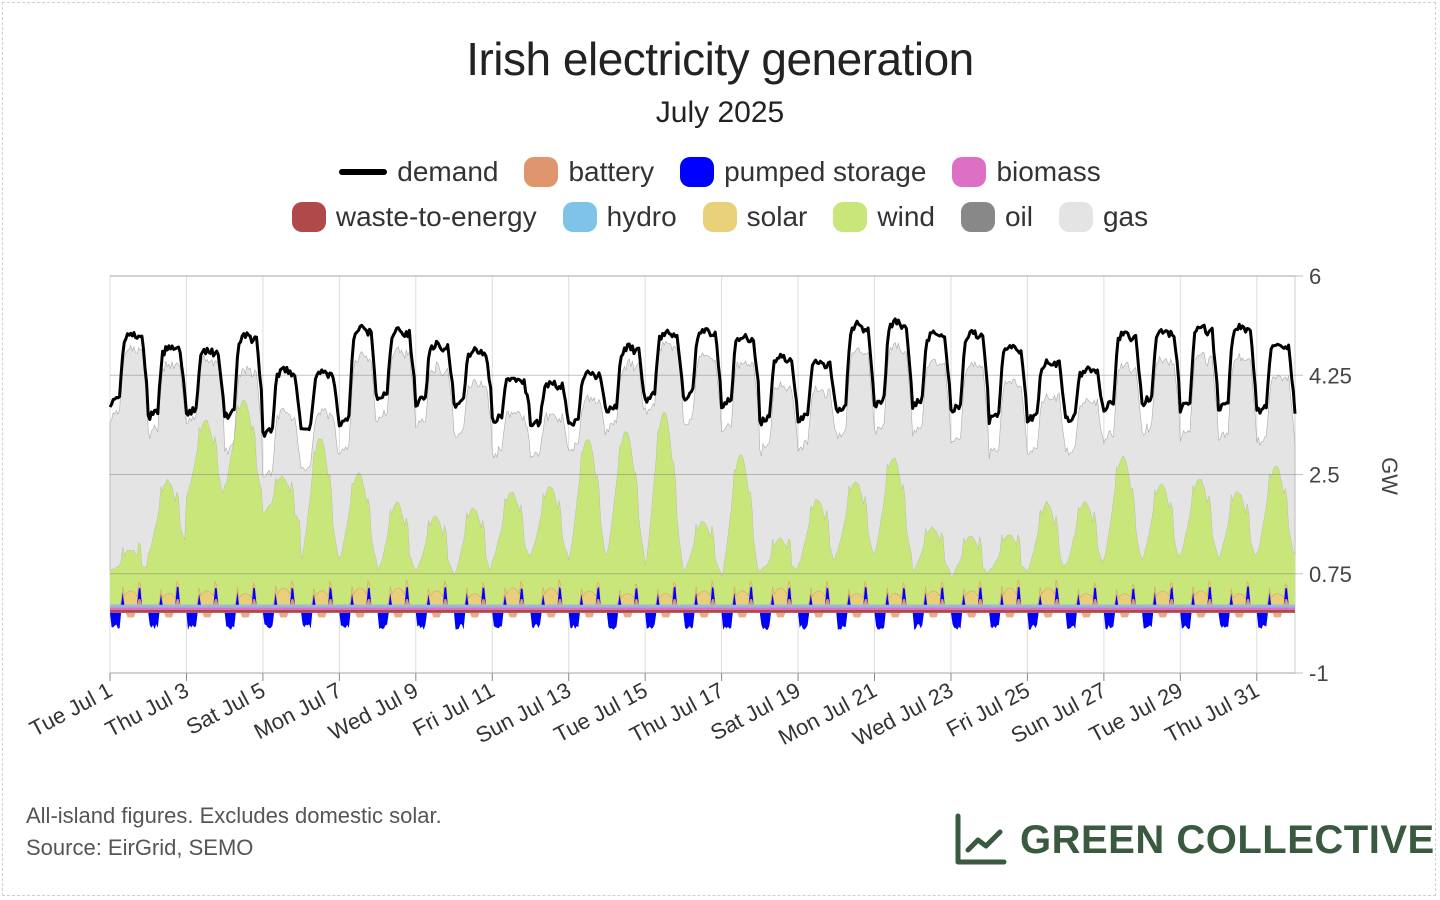 The height and width of the screenshot is (900, 1440). What do you see at coordinates (1227, 839) in the screenshot?
I see `brand-name: GREEN COLLECTIVE` at bounding box center [1227, 839].